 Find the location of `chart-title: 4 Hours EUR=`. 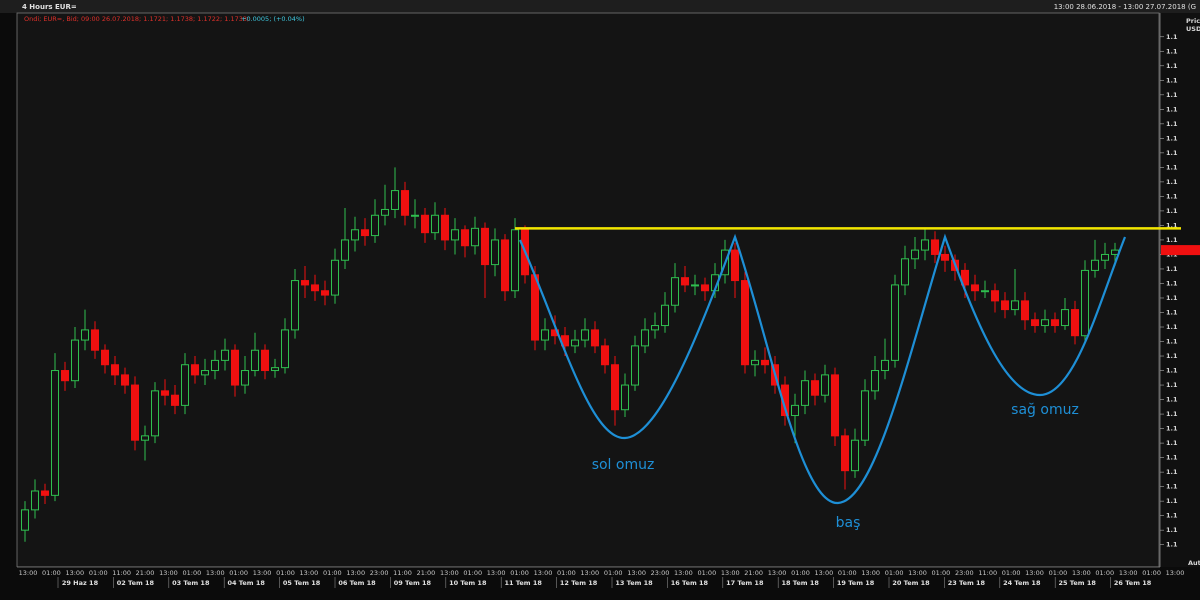

chart-title: 4 Hours EUR= is located at coordinates (49, 7).